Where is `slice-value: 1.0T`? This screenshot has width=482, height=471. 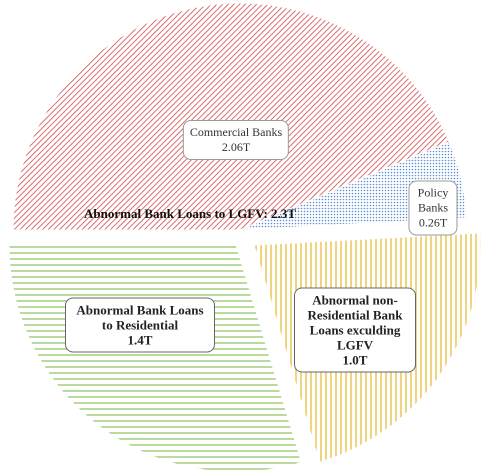 slice-value: 1.0T is located at coordinates (355, 360).